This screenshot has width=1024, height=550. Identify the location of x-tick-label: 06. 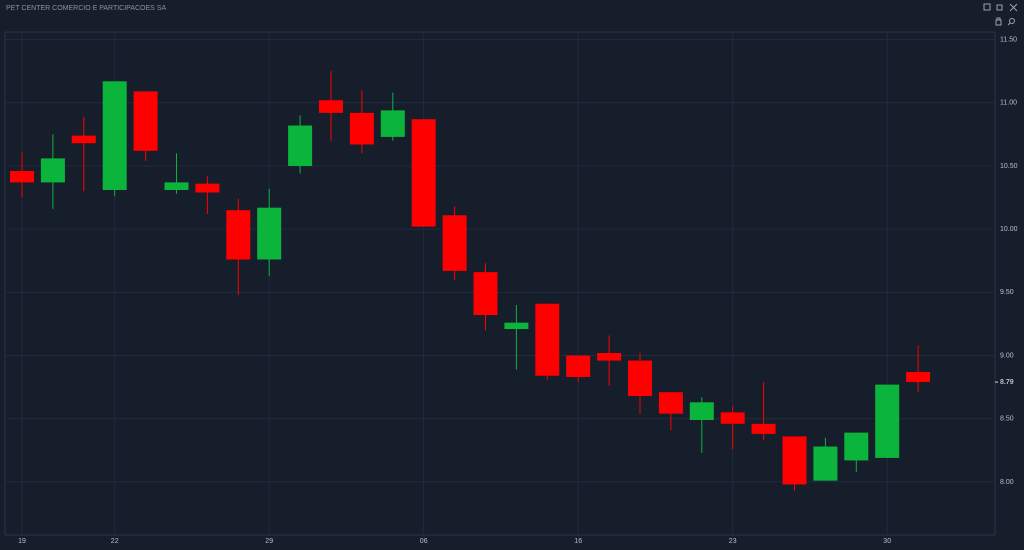
(424, 541).